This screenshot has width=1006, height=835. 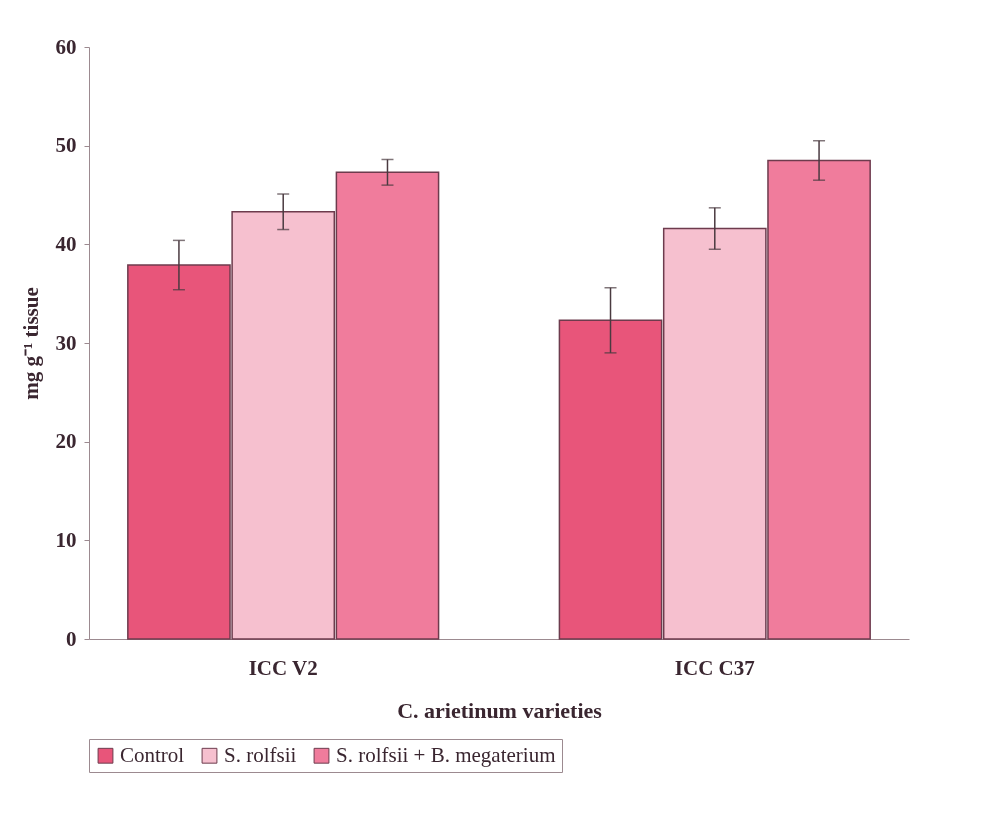 What do you see at coordinates (260, 754) in the screenshot?
I see `legend-label: S. rolfsii` at bounding box center [260, 754].